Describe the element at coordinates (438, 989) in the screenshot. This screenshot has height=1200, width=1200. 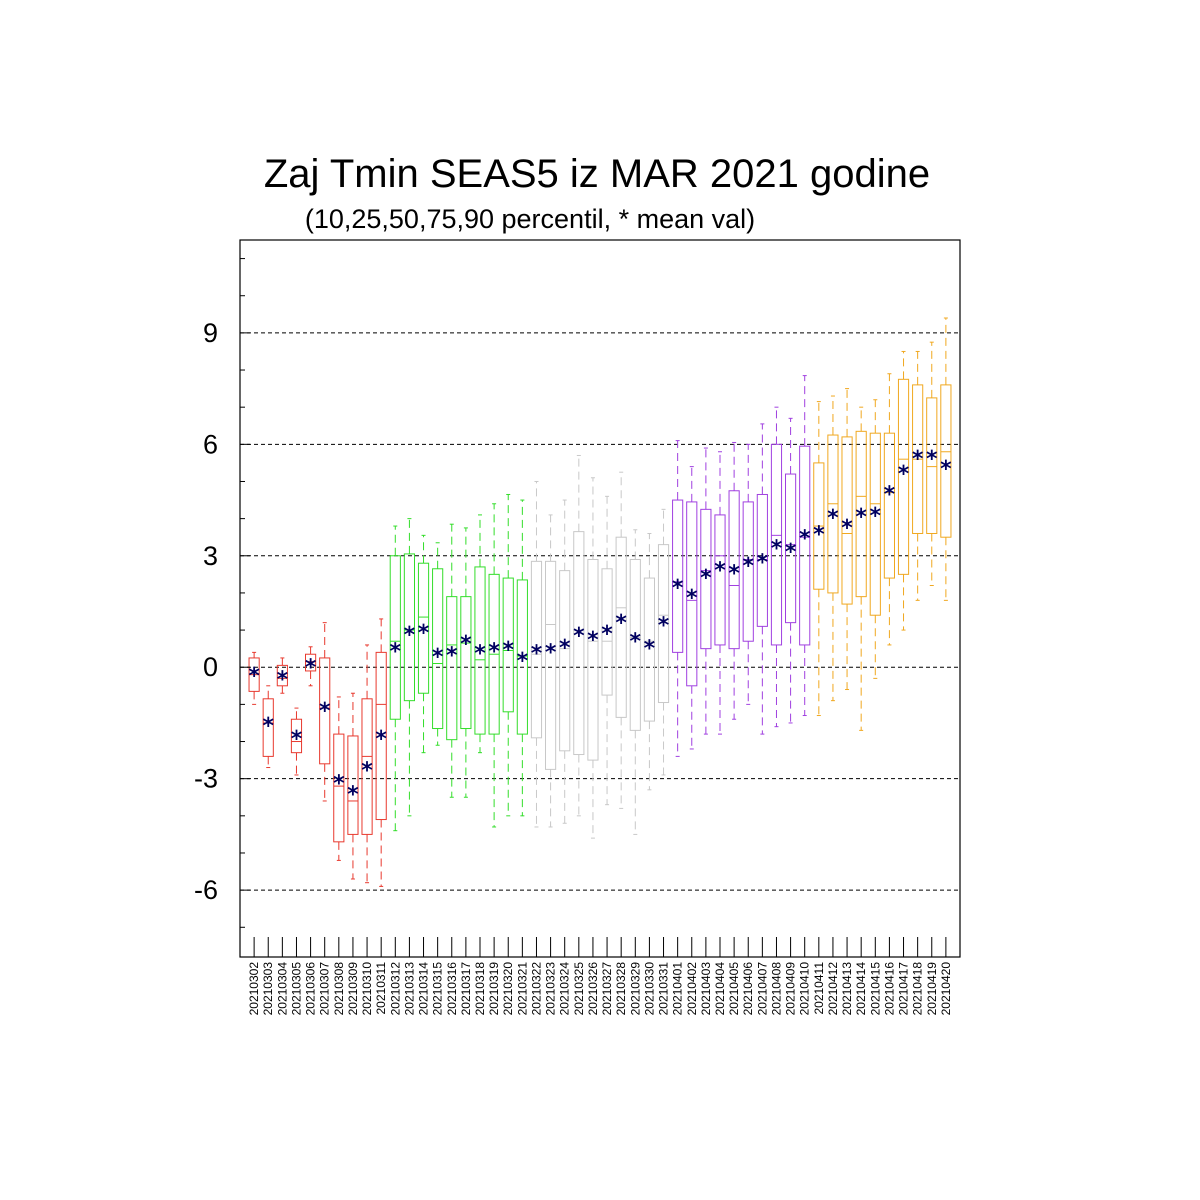
I see `x-tick-label: 20210315` at that location.